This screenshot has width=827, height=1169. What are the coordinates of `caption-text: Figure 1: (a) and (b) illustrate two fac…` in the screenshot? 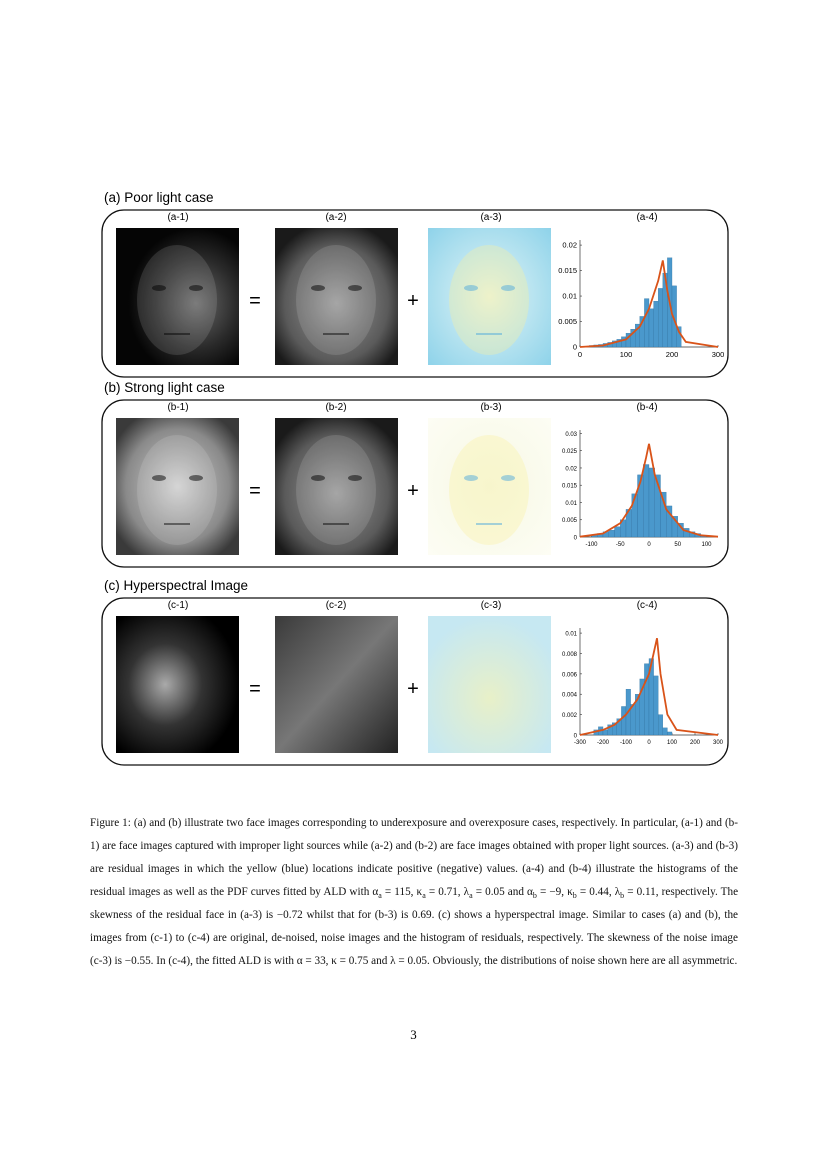 It's located at (414, 857).